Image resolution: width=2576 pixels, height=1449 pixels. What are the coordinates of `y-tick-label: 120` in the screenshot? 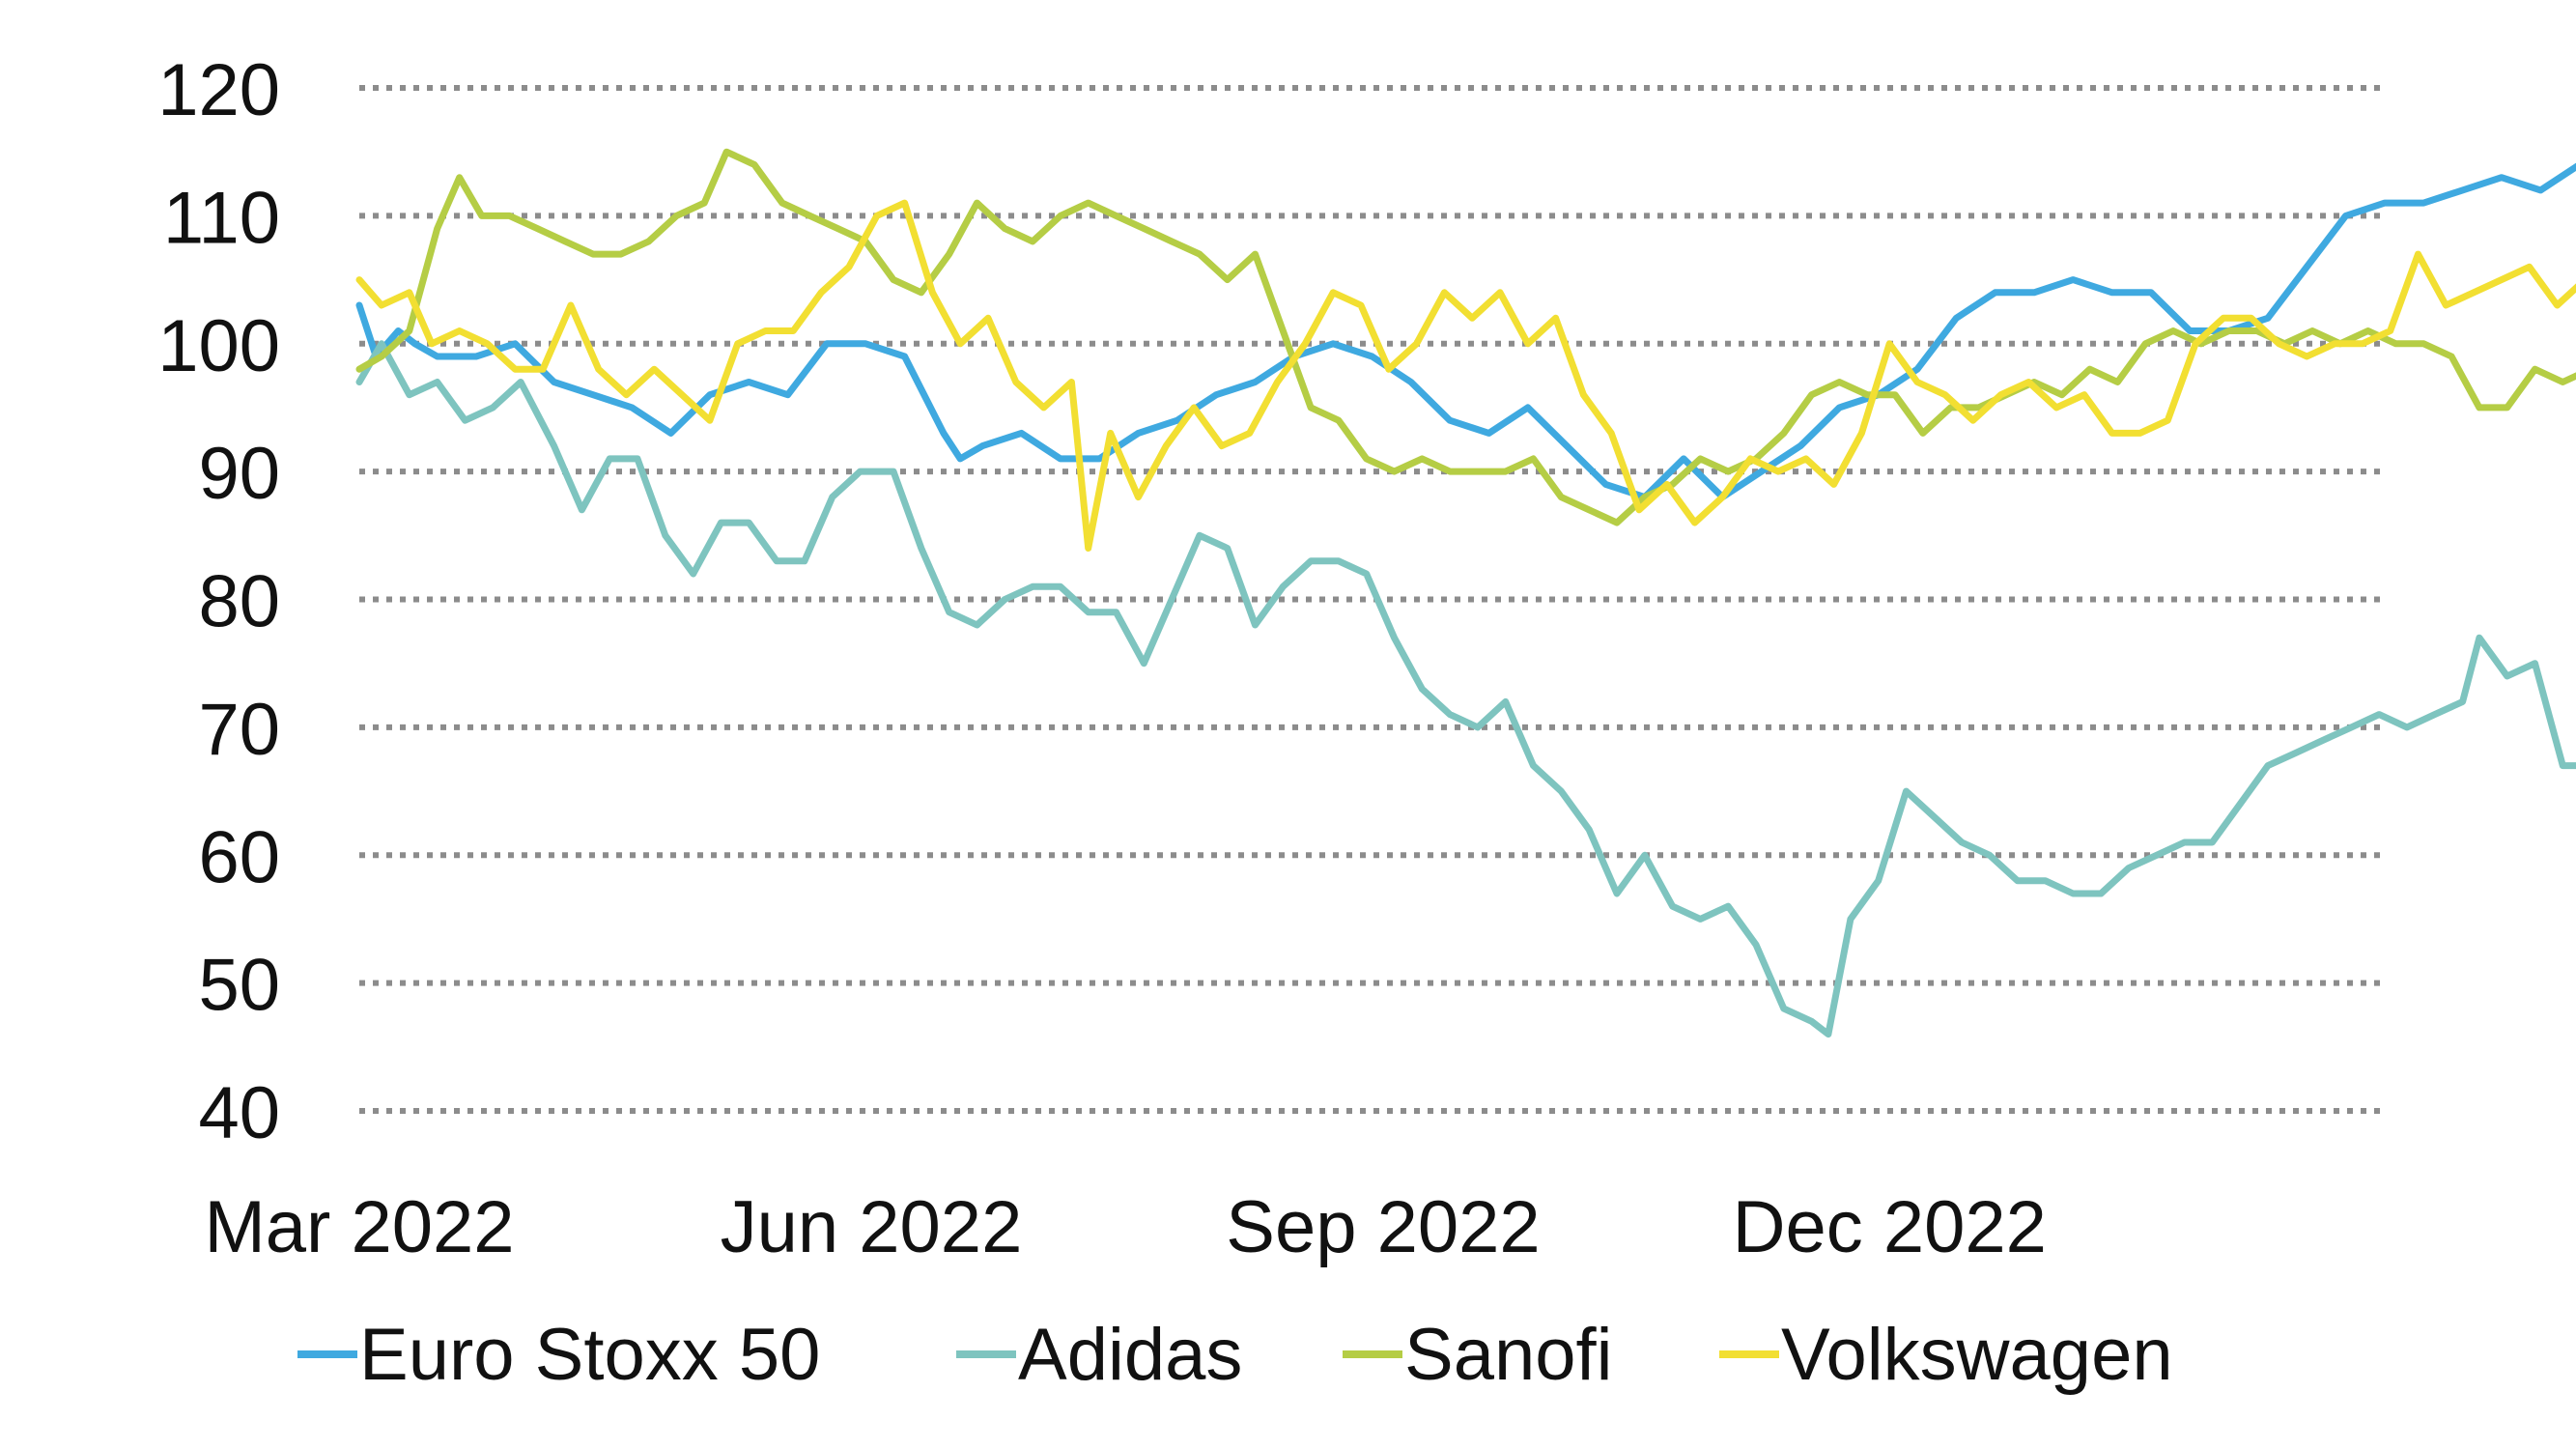 It's located at (218, 90).